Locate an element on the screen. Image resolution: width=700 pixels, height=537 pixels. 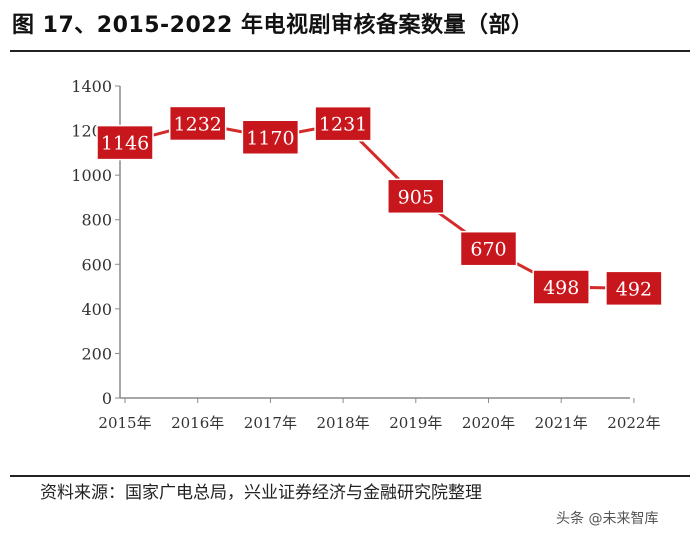
watermark: 头条 @未来智库 is located at coordinates (607, 519).